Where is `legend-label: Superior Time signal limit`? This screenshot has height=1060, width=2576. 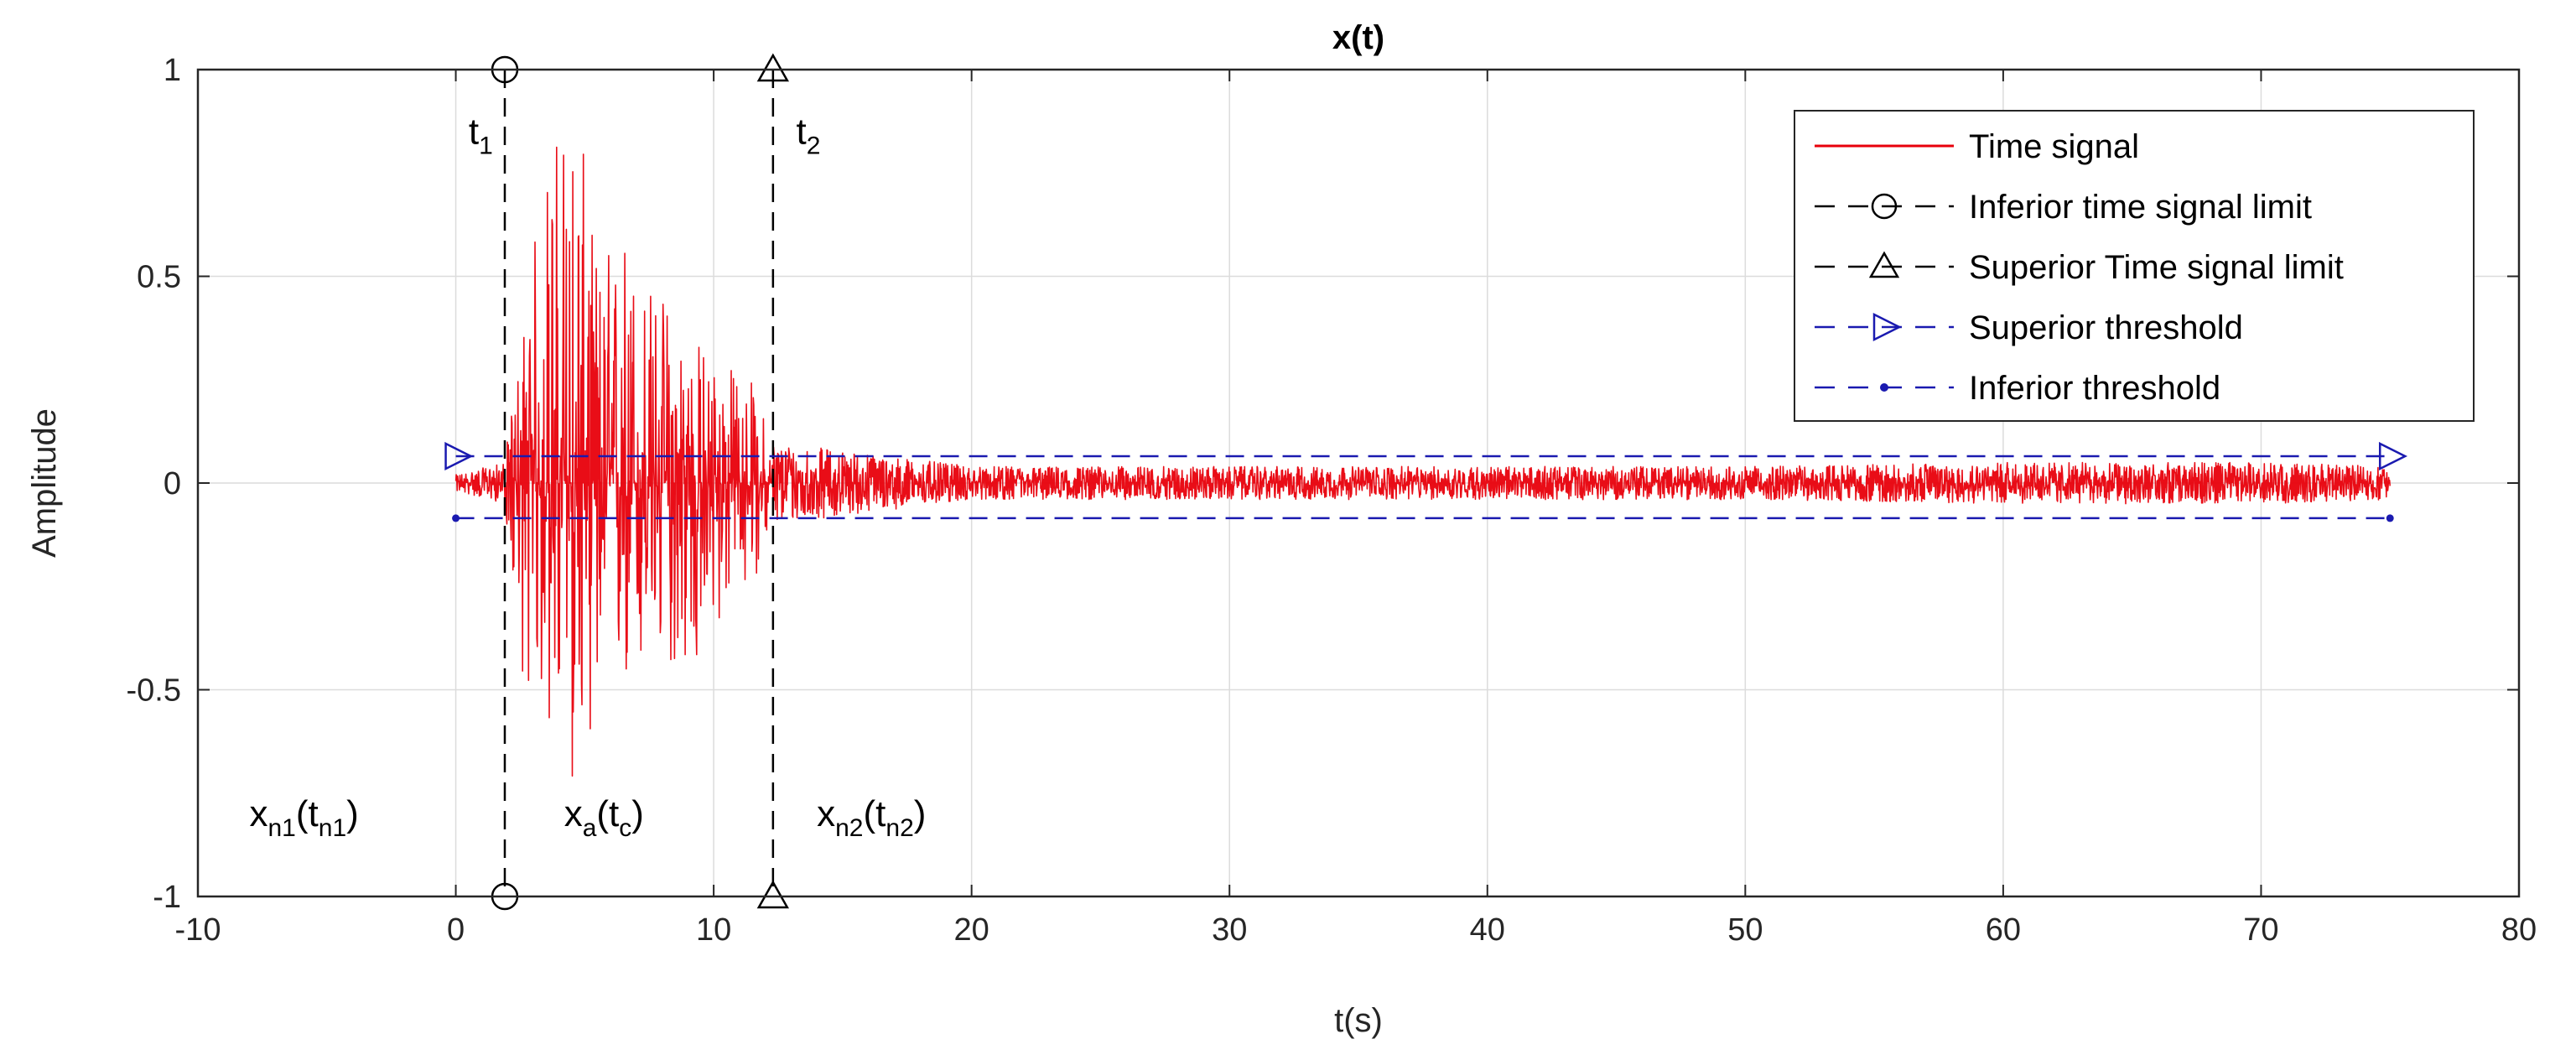
legend-label: Superior Time signal limit is located at coordinates (2156, 267).